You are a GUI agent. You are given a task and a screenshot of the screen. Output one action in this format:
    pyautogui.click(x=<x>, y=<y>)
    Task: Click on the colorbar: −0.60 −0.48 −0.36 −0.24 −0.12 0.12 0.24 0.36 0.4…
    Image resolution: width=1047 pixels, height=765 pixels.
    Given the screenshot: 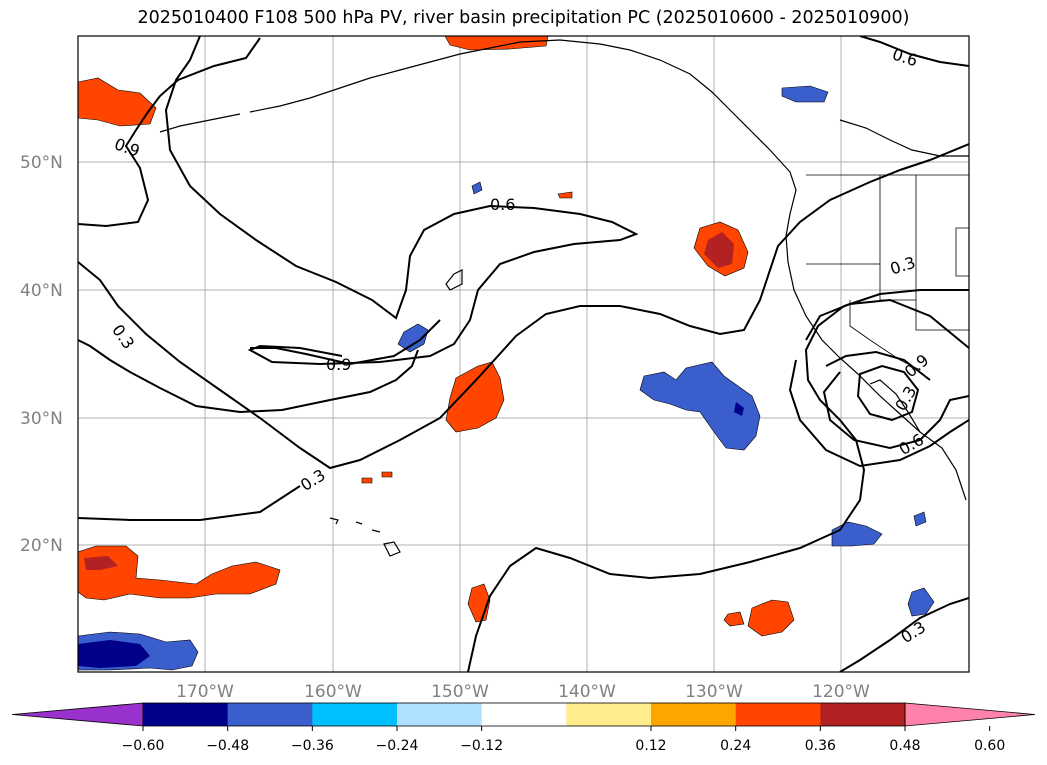 What is the action you would take?
    pyautogui.click(x=523, y=728)
    